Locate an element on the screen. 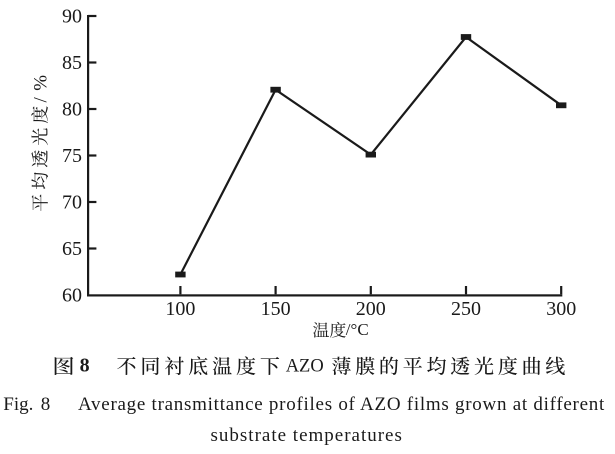 The width and height of the screenshot is (615, 454). svg-text: 60 is located at coordinates (72, 296).